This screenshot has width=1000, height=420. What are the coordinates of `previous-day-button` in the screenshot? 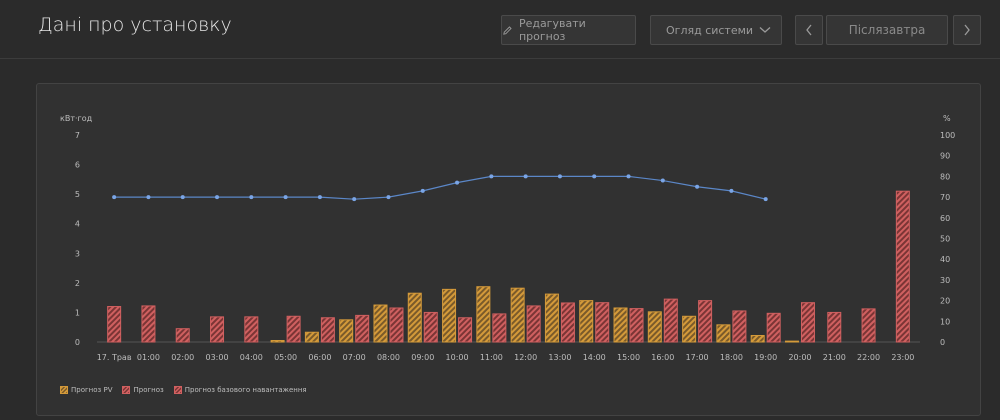 It's located at (809, 30).